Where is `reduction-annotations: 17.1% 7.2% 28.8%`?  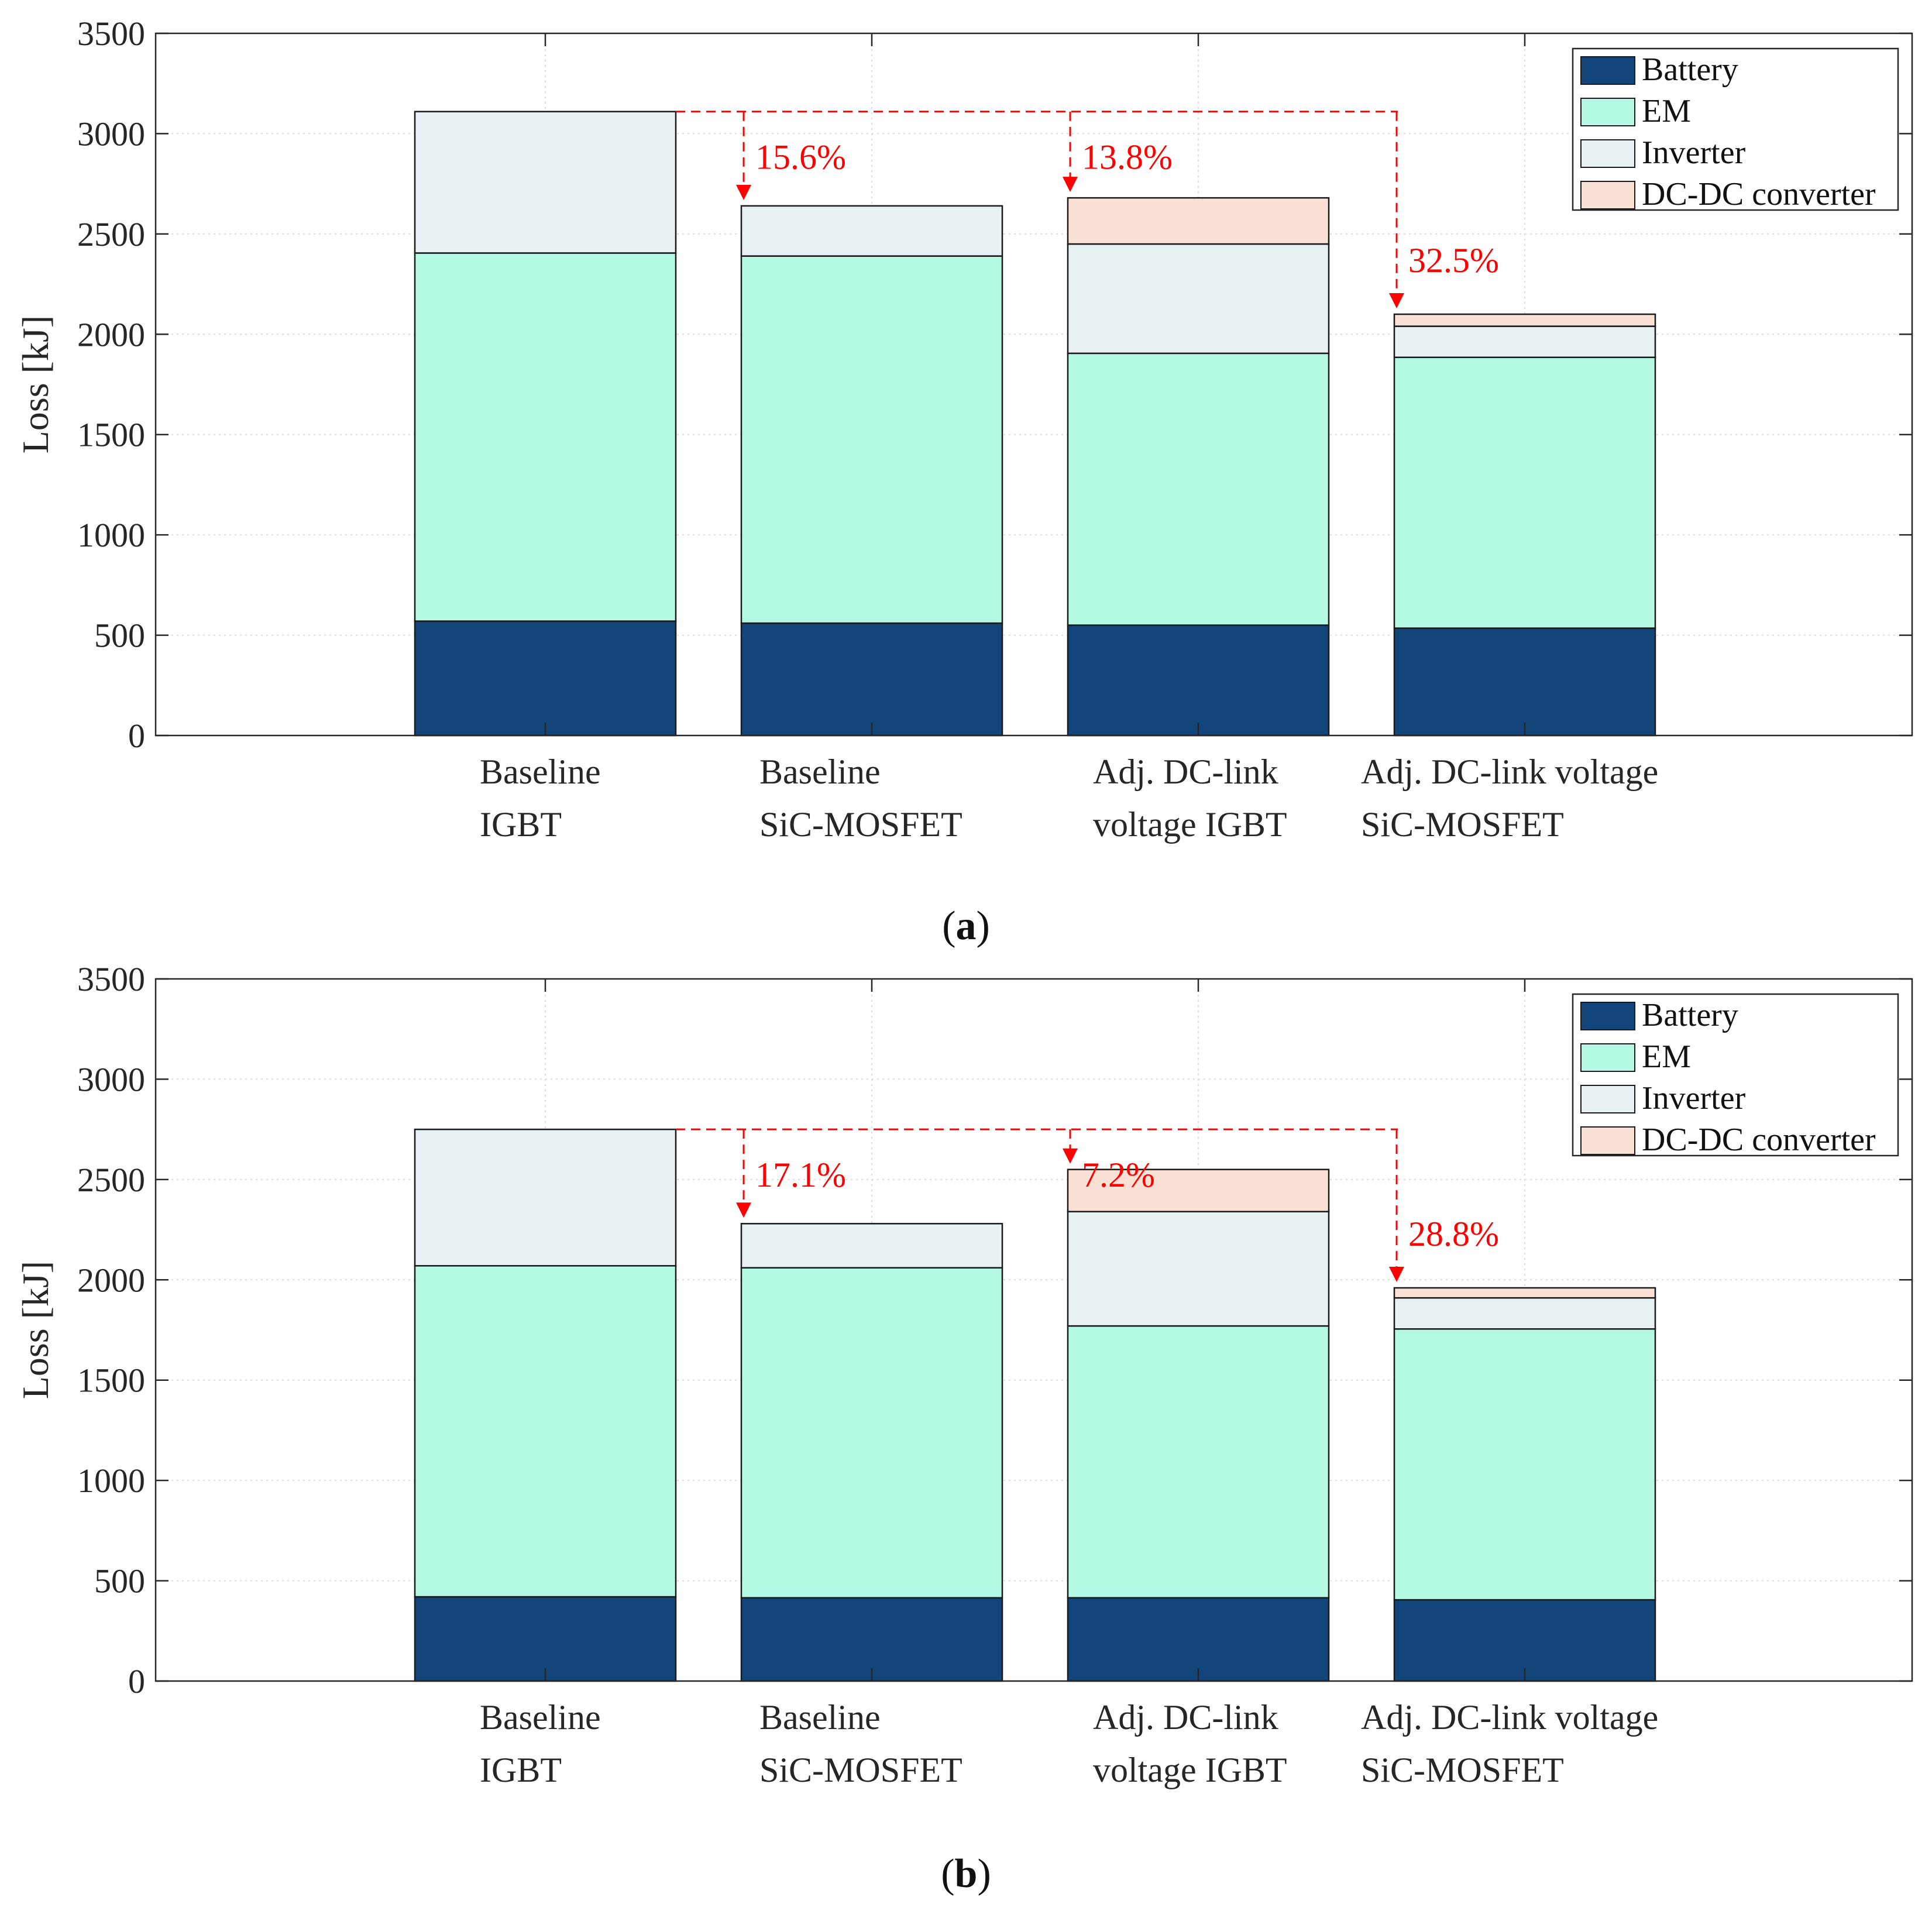 reduction-annotations: 17.1% 7.2% 28.8% is located at coordinates (1087, 1205).